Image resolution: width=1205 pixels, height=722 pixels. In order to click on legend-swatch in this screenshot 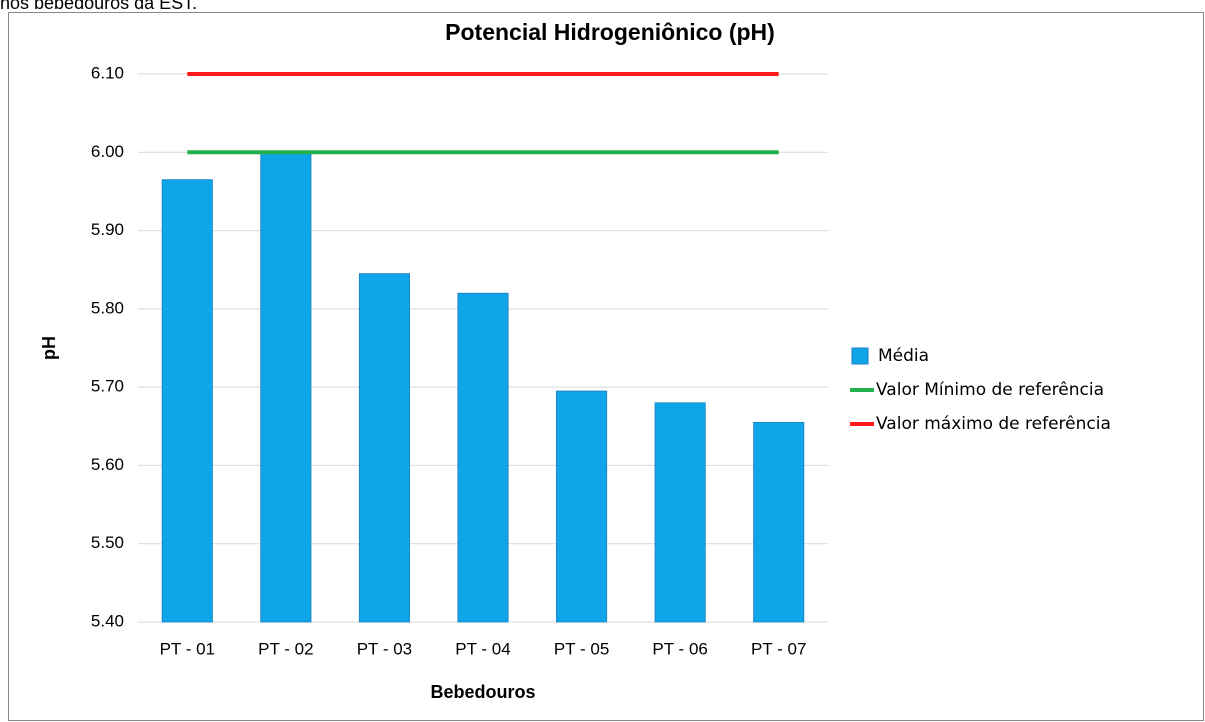, I will do `click(860, 356)`.